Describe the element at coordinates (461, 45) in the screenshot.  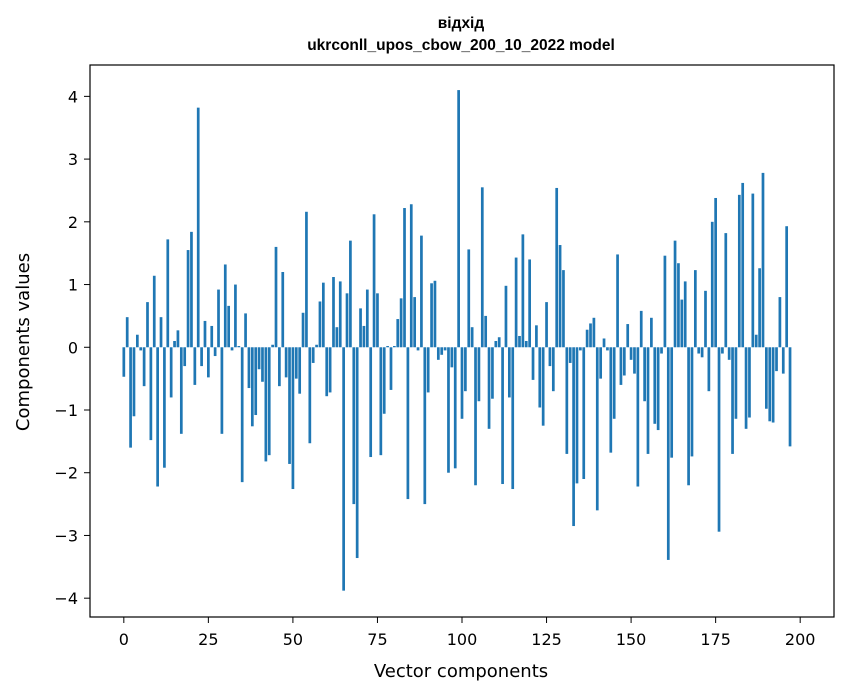
I see `chart-title-line2: ukrconll_upos_cbow_200_10_2022 model` at that location.